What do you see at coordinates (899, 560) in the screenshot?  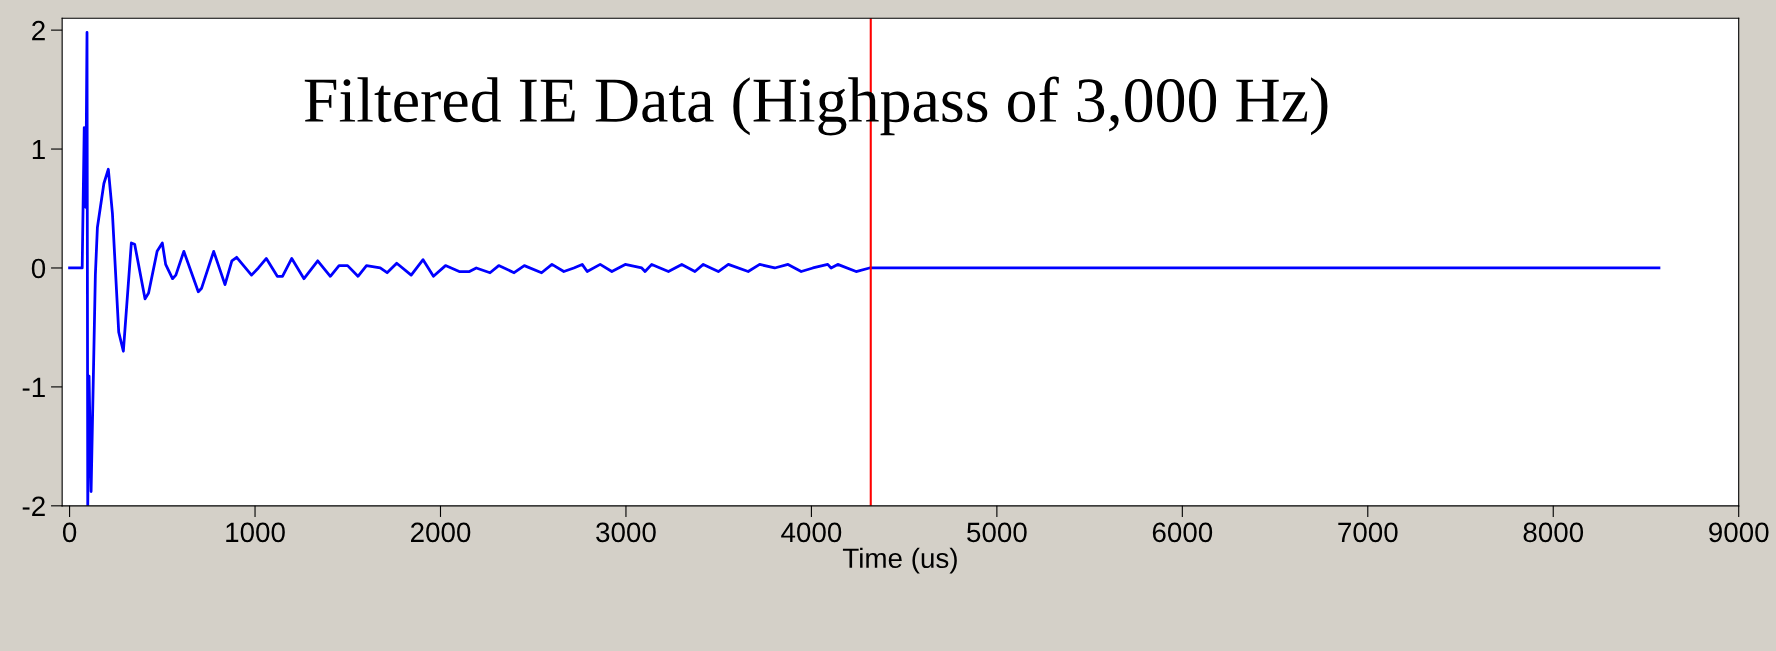 I see `x-axis-title: Time (us)` at bounding box center [899, 560].